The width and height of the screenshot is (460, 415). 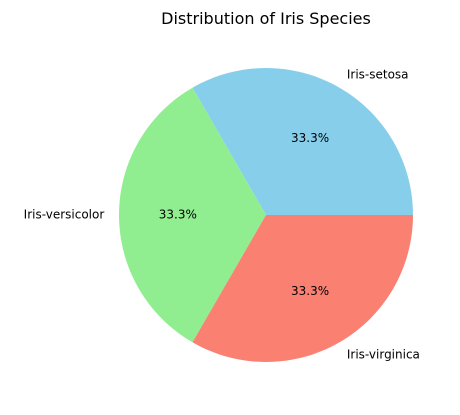 What do you see at coordinates (378, 74) in the screenshot?
I see `slice-label-iris-setosa: Iris-setosa` at bounding box center [378, 74].